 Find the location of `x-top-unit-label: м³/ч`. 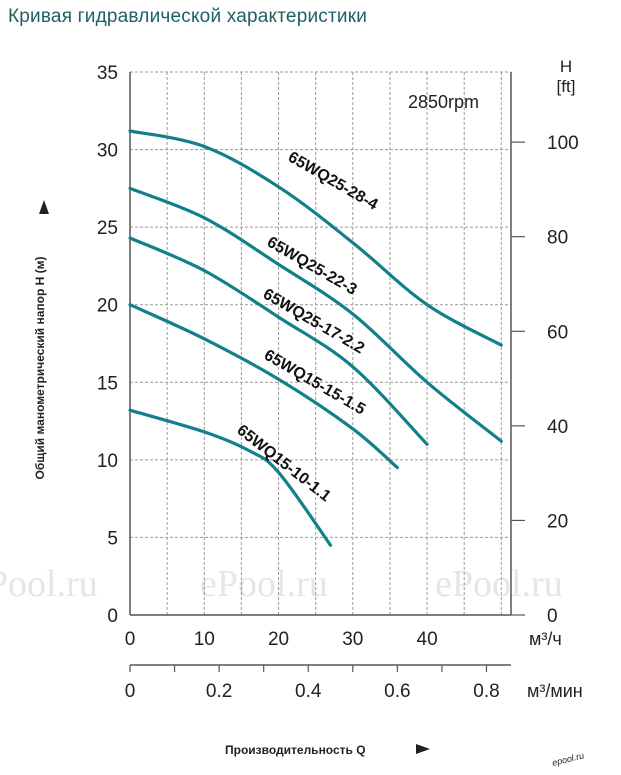

x-top-unit-label: м³/ч is located at coordinates (545, 639).